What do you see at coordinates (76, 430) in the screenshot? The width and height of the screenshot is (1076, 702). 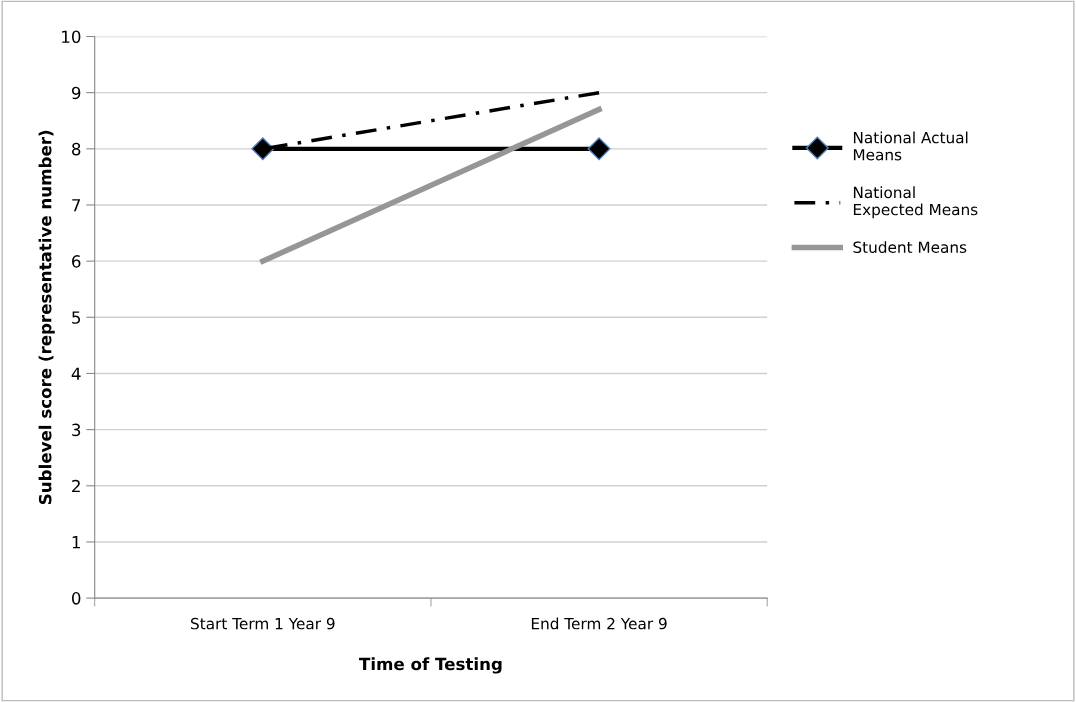 I see `y-tick-label: 3` at bounding box center [76, 430].